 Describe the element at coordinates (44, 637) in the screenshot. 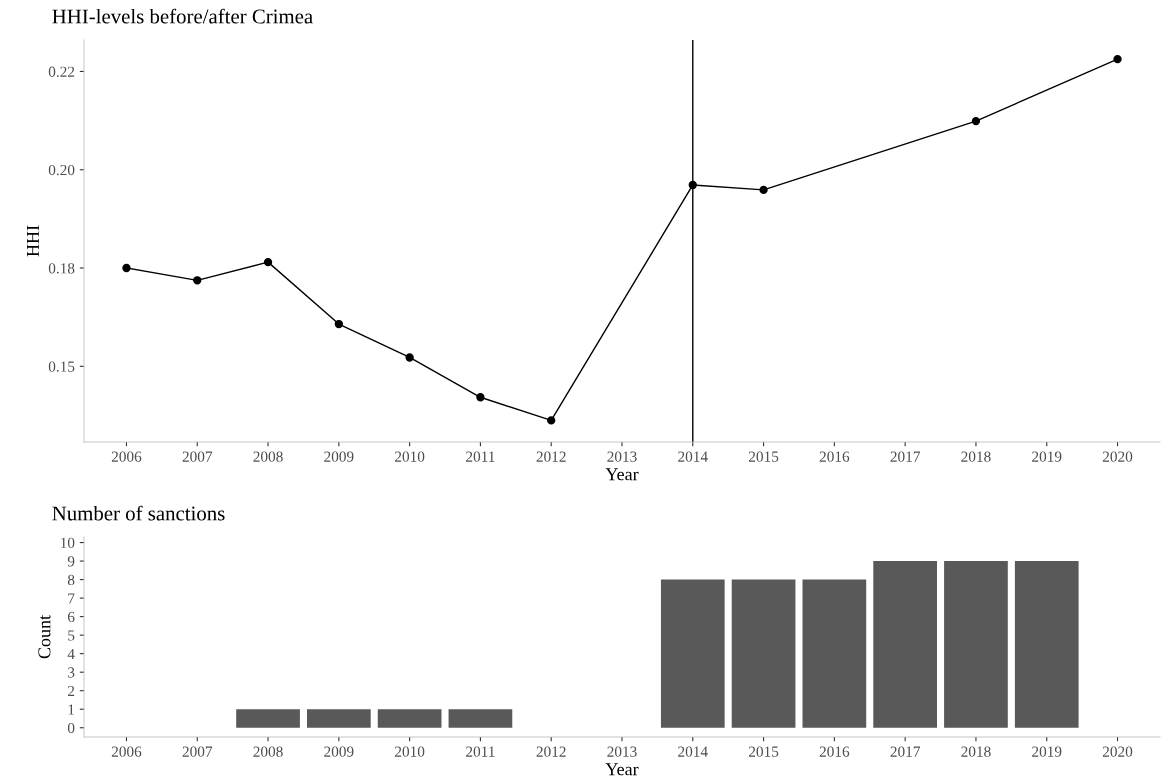

I see `y-axis-title: Count` at that location.